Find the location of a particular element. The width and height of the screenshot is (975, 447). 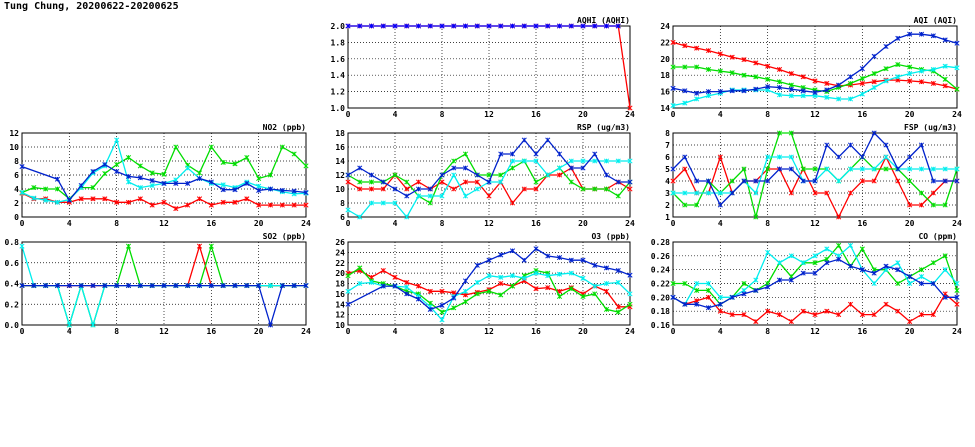

chart-panel: 0 4 8 12 16 20 24 0.0 0.2 0.4 0.6 0.8 SO2 (ppb) is located at coordinates (158, 284).